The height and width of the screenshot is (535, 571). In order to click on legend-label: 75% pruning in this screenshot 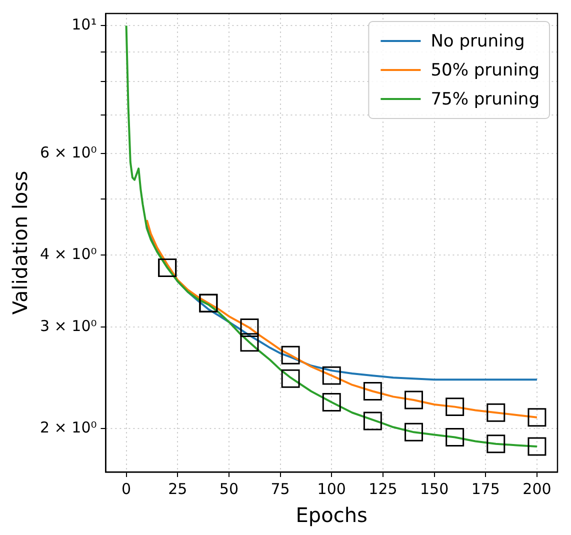, I will do `click(485, 99)`.